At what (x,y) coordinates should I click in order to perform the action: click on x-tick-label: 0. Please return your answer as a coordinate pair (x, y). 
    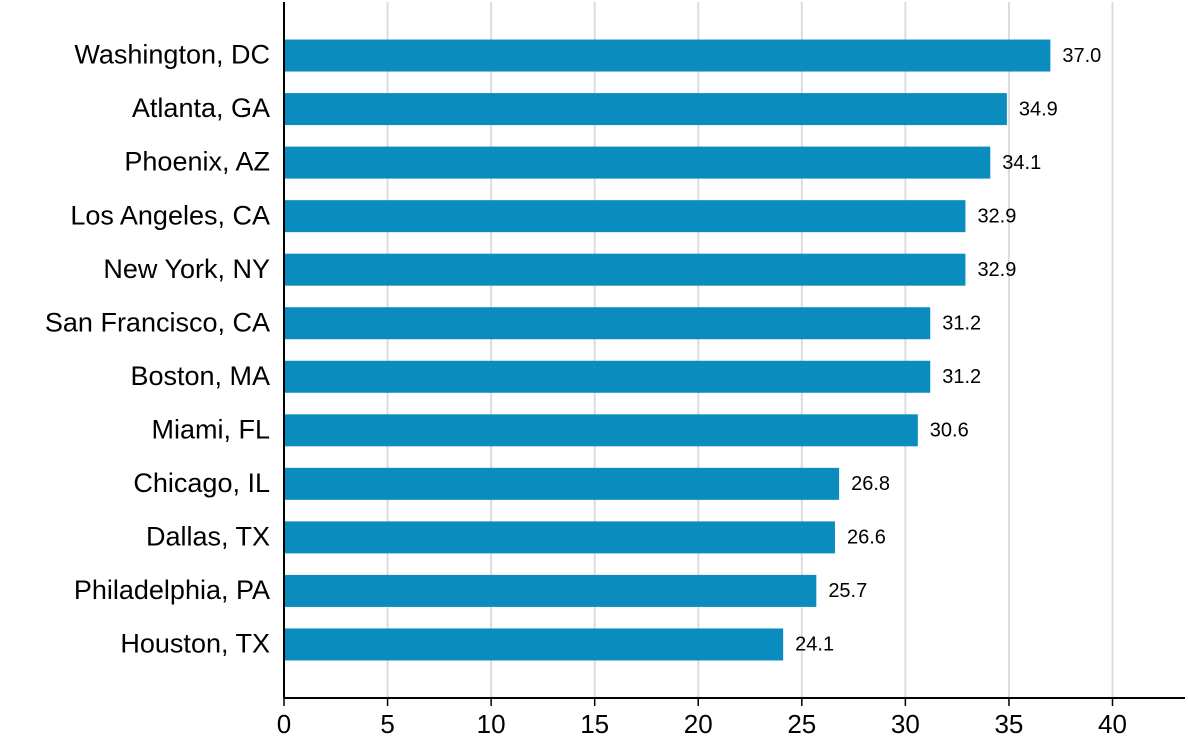
    Looking at the image, I should click on (284, 724).